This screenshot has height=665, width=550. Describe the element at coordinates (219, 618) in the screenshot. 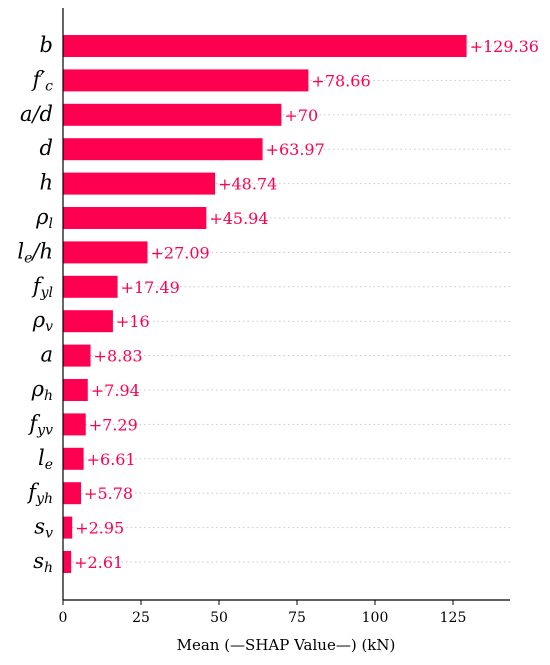

I see `x-tick-label: 50` at that location.